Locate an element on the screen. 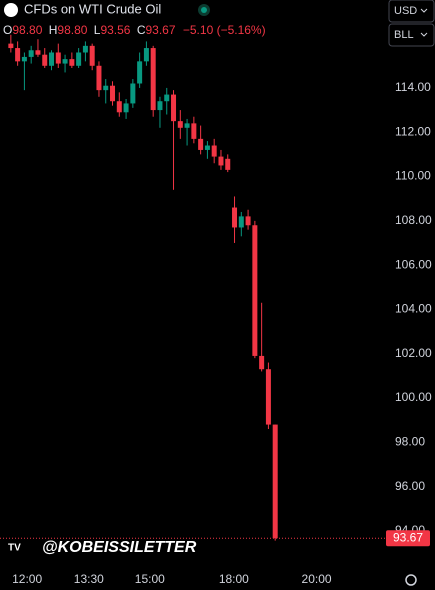 The height and width of the screenshot is (590, 435). c-label: C is located at coordinates (141, 30).